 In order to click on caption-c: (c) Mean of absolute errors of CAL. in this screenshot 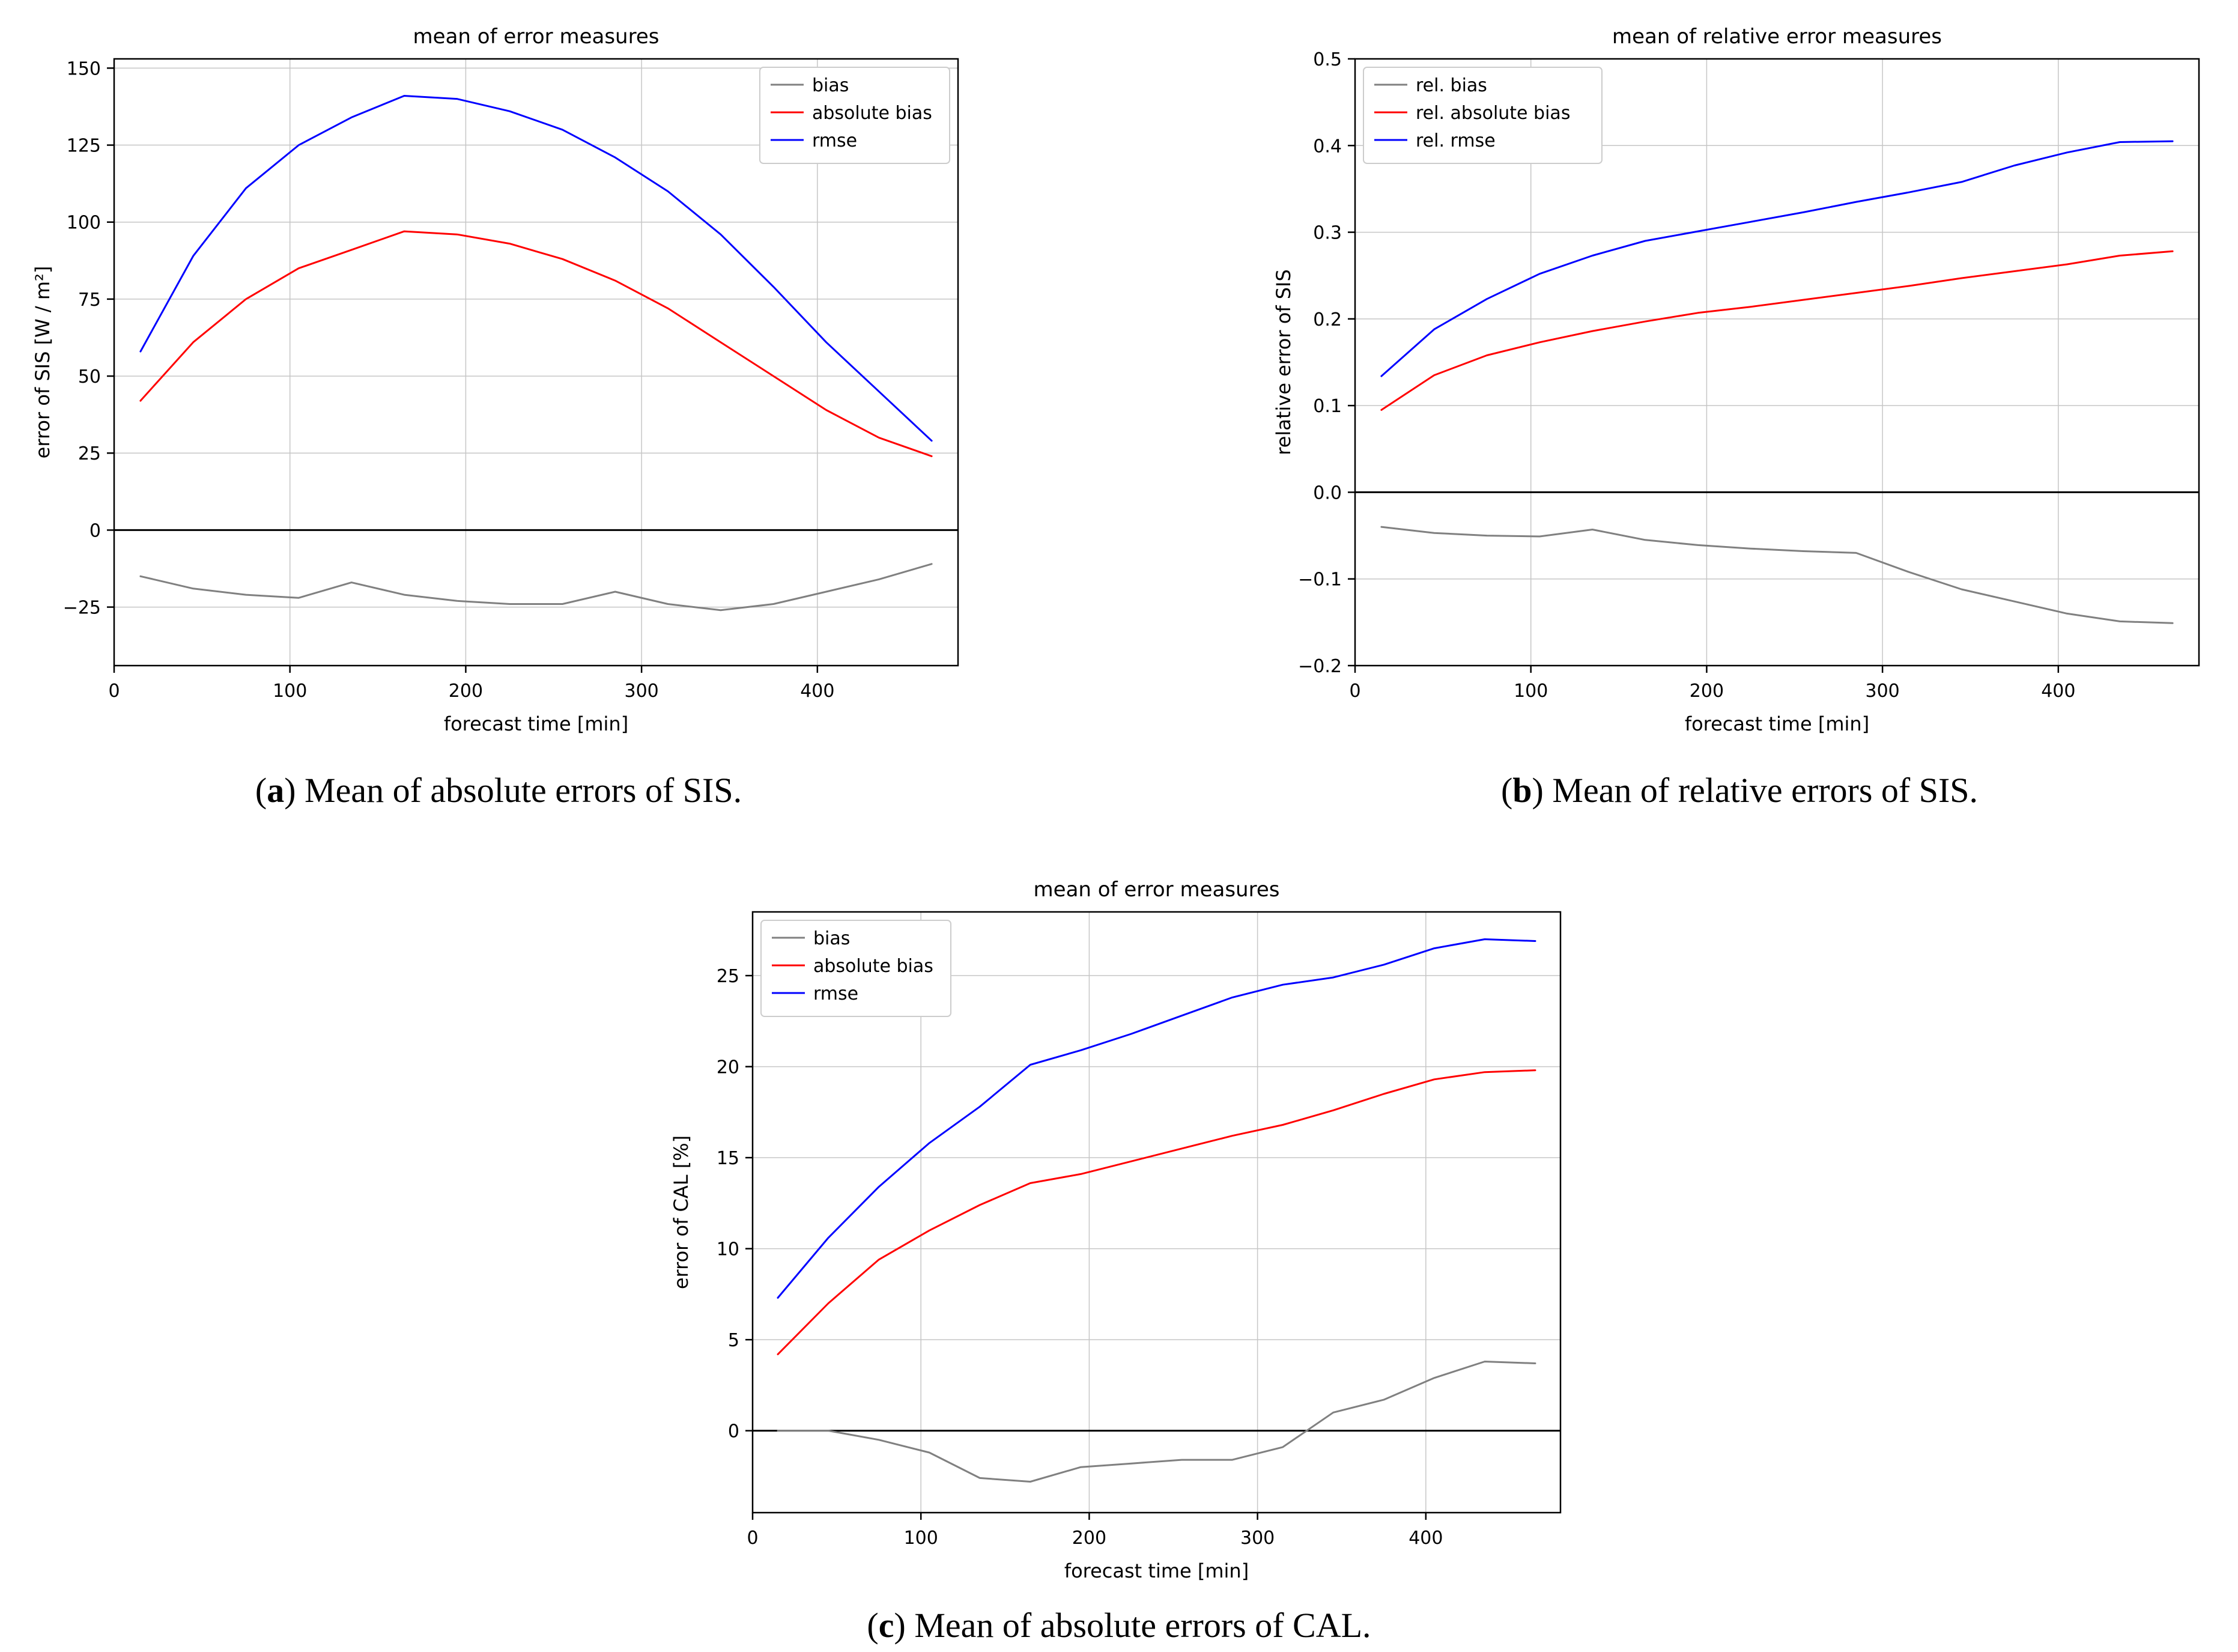, I will do `click(1119, 1625)`.